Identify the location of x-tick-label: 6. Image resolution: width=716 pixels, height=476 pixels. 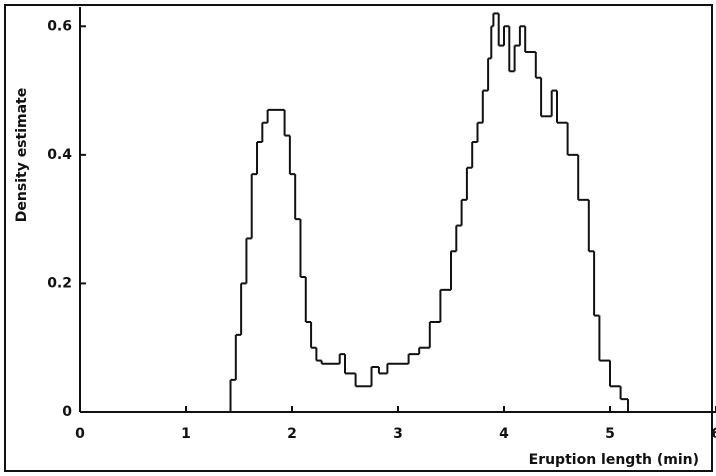
(713, 434).